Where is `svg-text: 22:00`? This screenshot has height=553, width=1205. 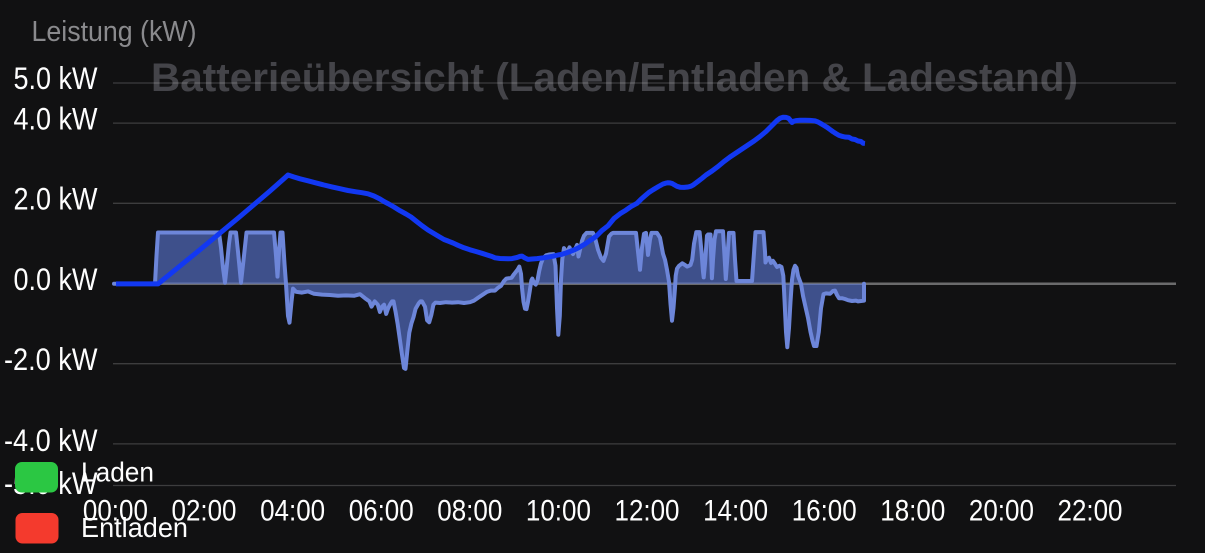
svg-text: 22:00 is located at coordinates (1090, 511).